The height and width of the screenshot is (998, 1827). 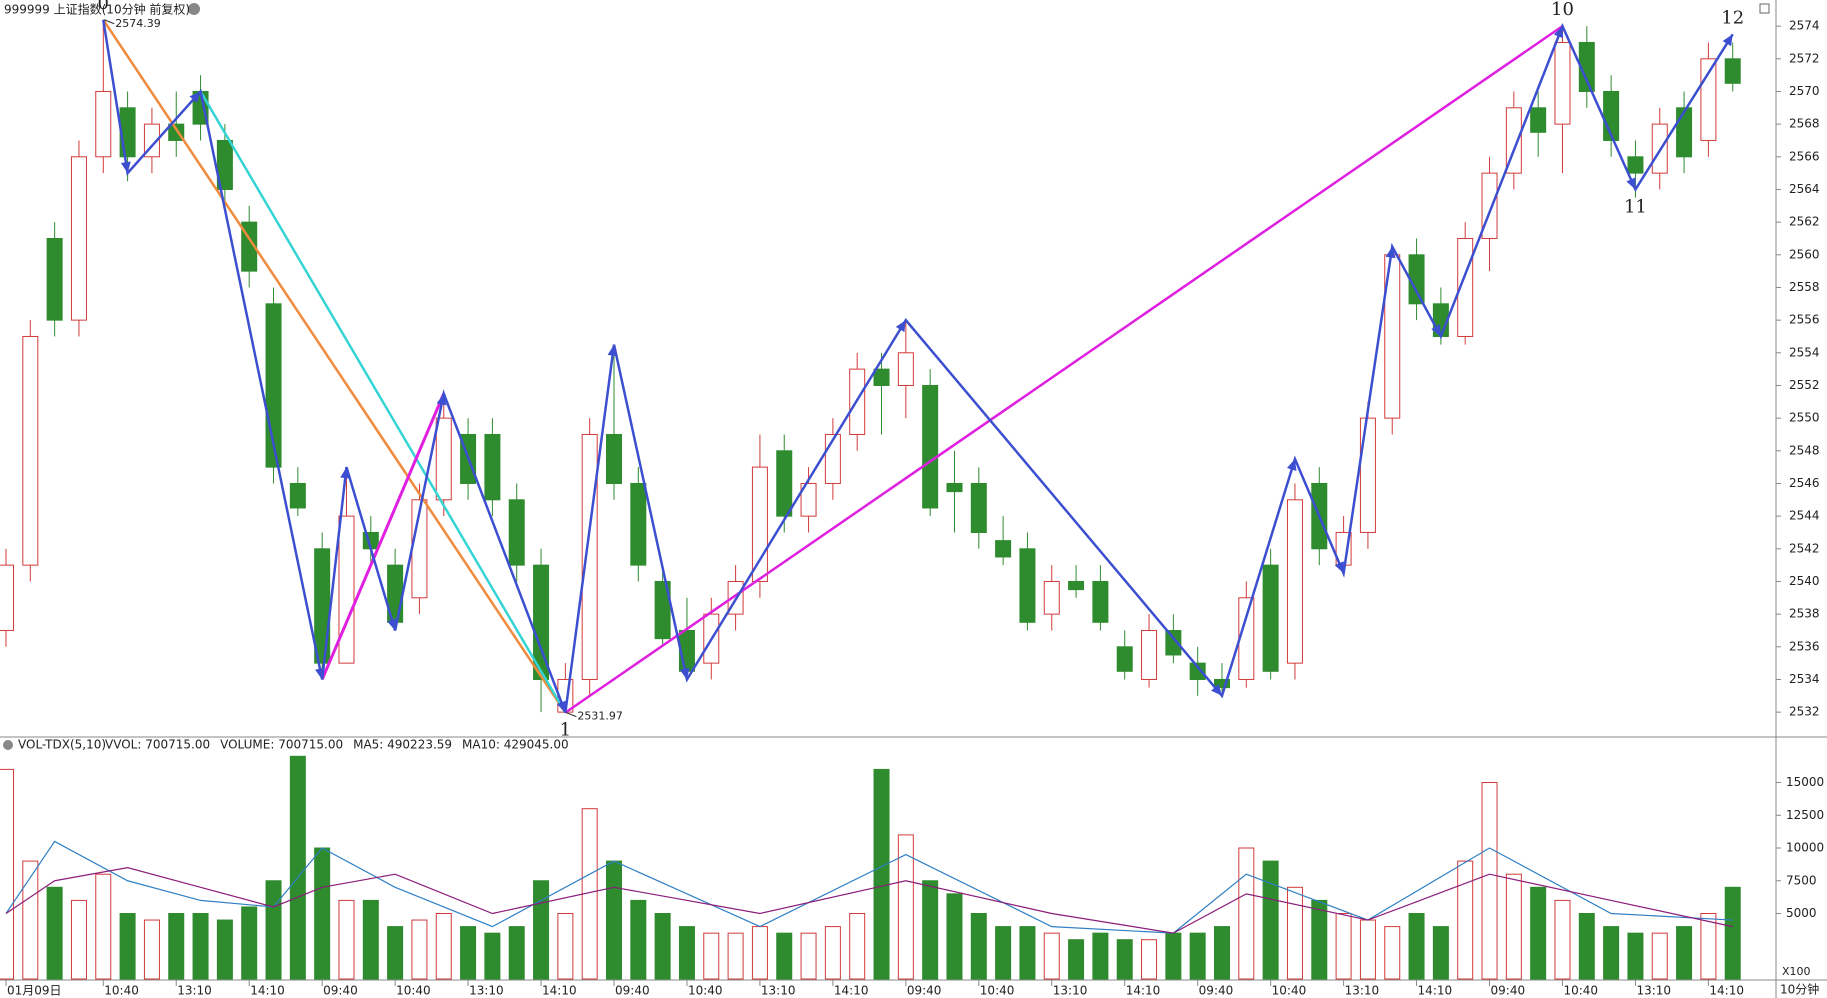 I want to click on indicator-value: VVOL: 700715.00, so click(x=157, y=745).